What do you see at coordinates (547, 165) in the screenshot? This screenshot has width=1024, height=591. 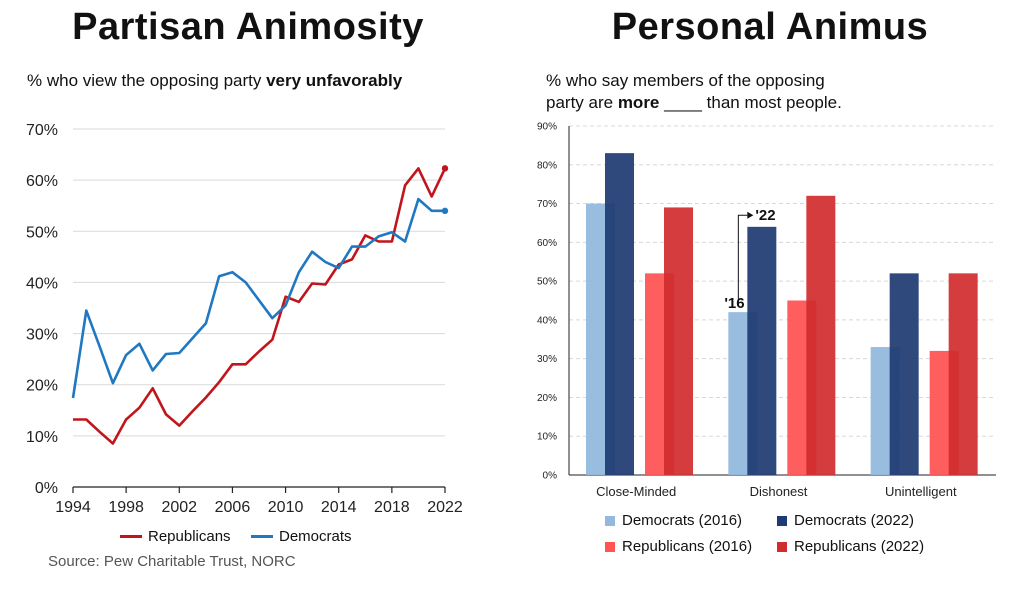 I see `y-tick-label: 80%` at bounding box center [547, 165].